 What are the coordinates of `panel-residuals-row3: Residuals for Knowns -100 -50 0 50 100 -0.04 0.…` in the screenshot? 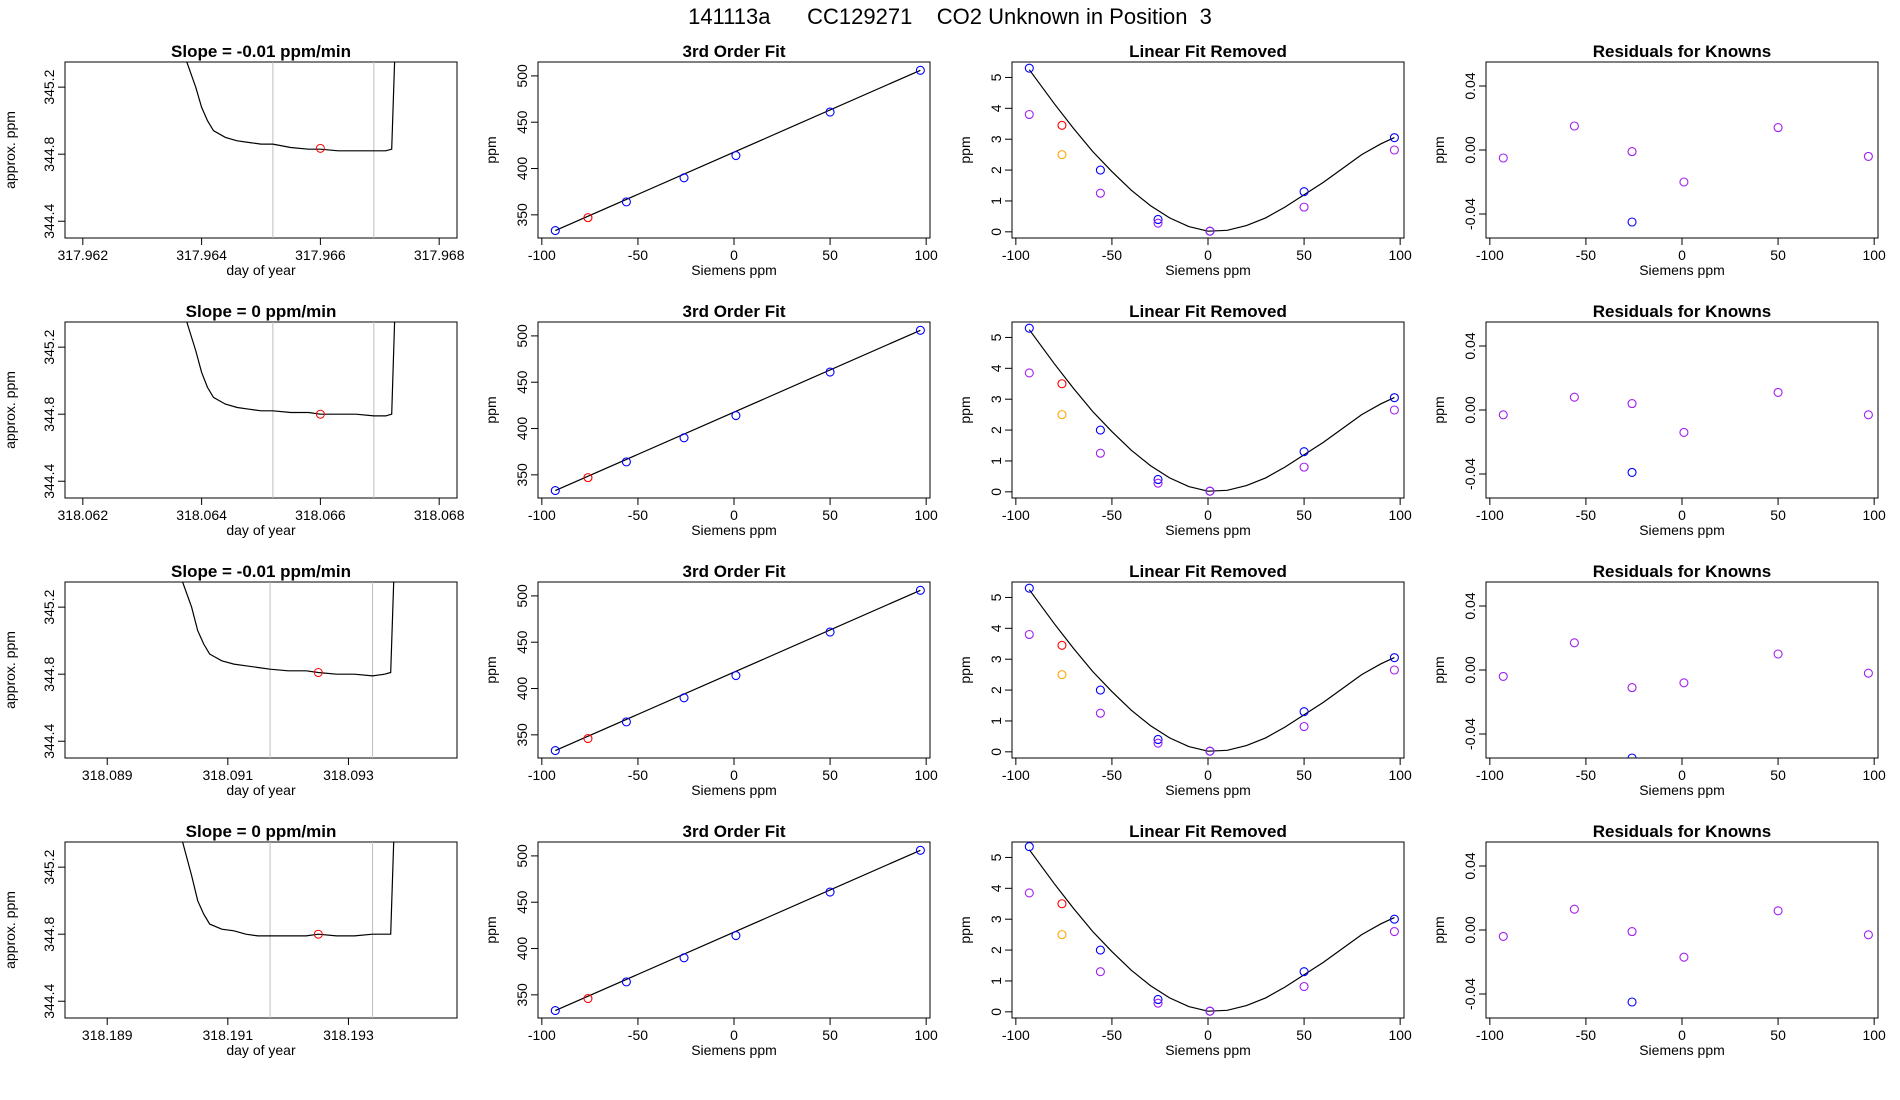 It's located at (1658, 680).